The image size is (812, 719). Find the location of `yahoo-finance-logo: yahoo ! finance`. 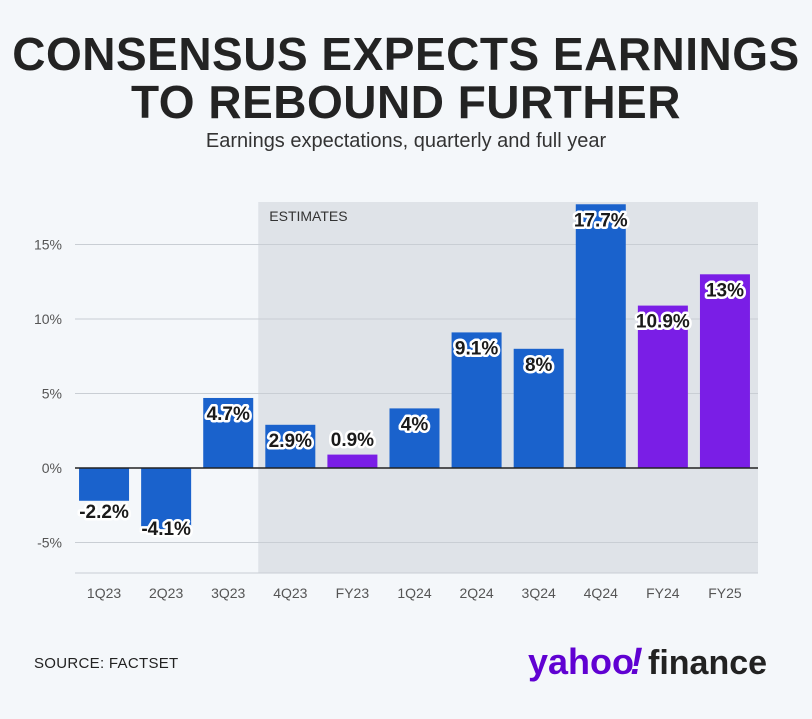

yahoo-finance-logo: yahoo ! finance is located at coordinates (647, 662).